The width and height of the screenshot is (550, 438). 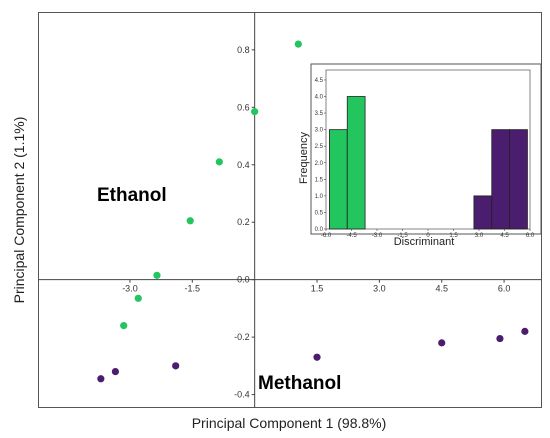 I want to click on x-tick-label: 6.0, so click(x=504, y=289).